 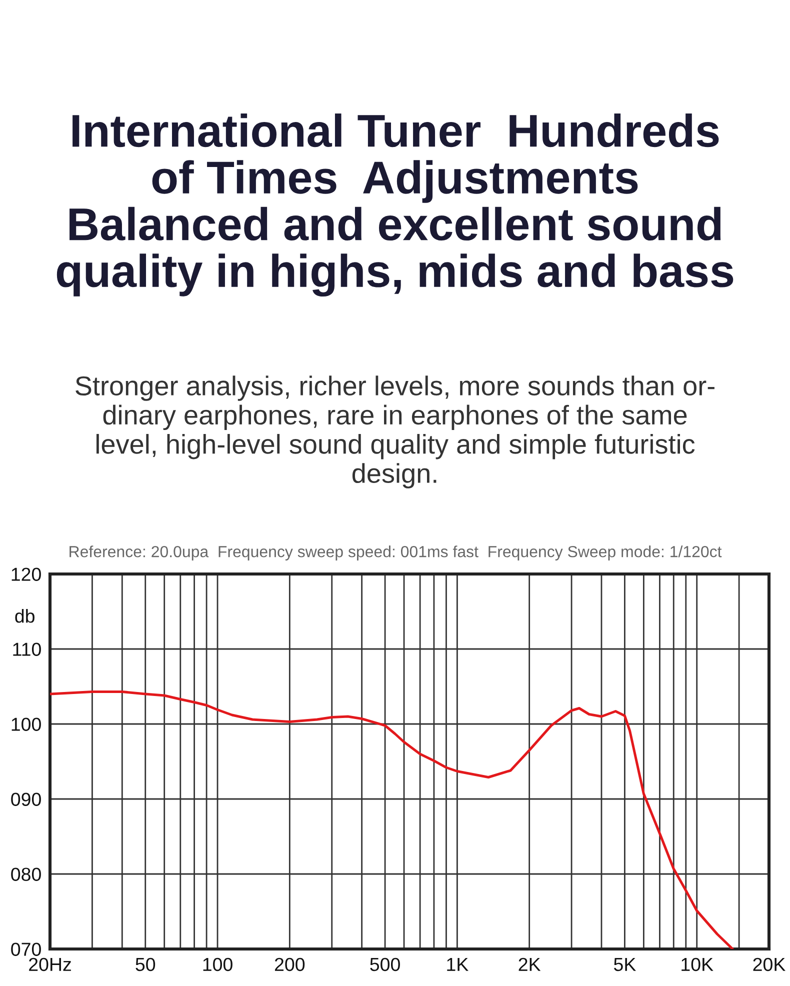 What do you see at coordinates (146, 965) in the screenshot?
I see `x-tick-label: 50` at bounding box center [146, 965].